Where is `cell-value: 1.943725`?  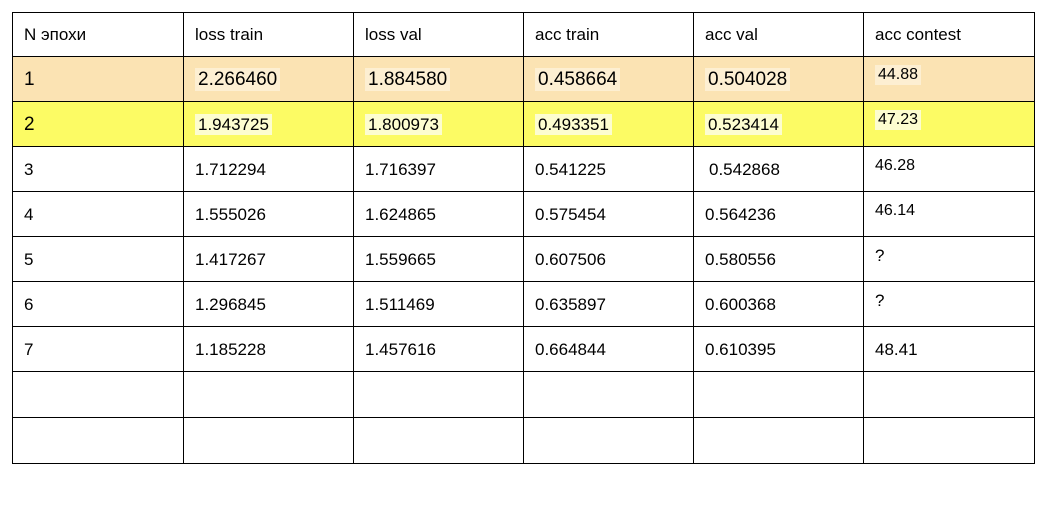
cell-value: 1.943725 is located at coordinates (233, 124).